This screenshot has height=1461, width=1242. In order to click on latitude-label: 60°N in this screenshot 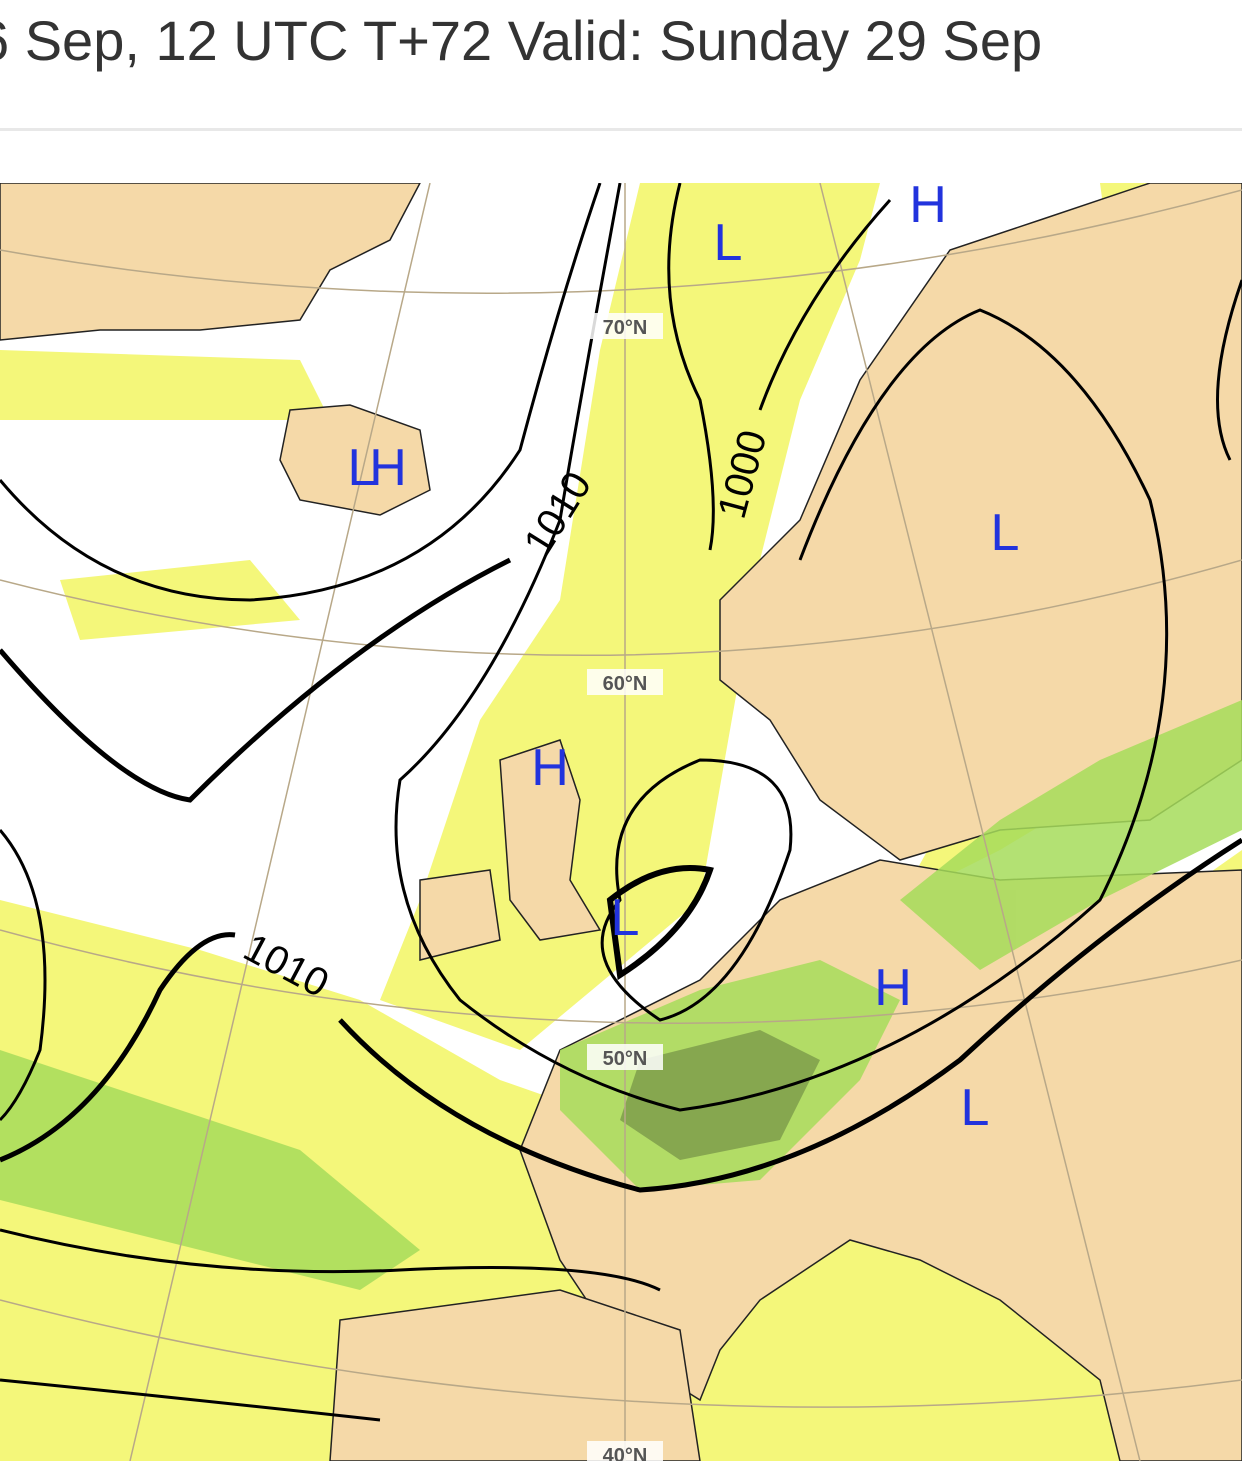, I will do `click(625, 684)`.